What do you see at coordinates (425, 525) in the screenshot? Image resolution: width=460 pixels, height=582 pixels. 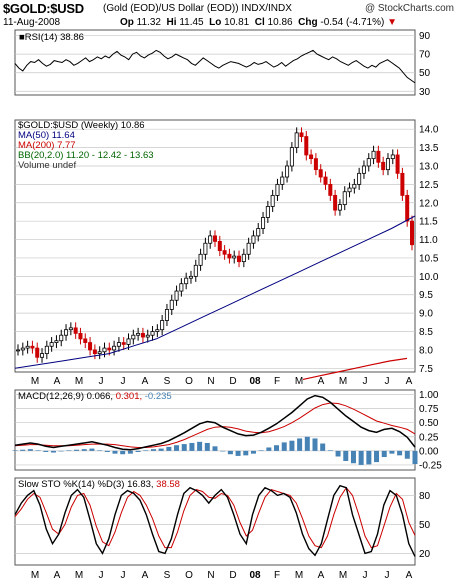 I see `sto-tick-label: 50` at bounding box center [425, 525].